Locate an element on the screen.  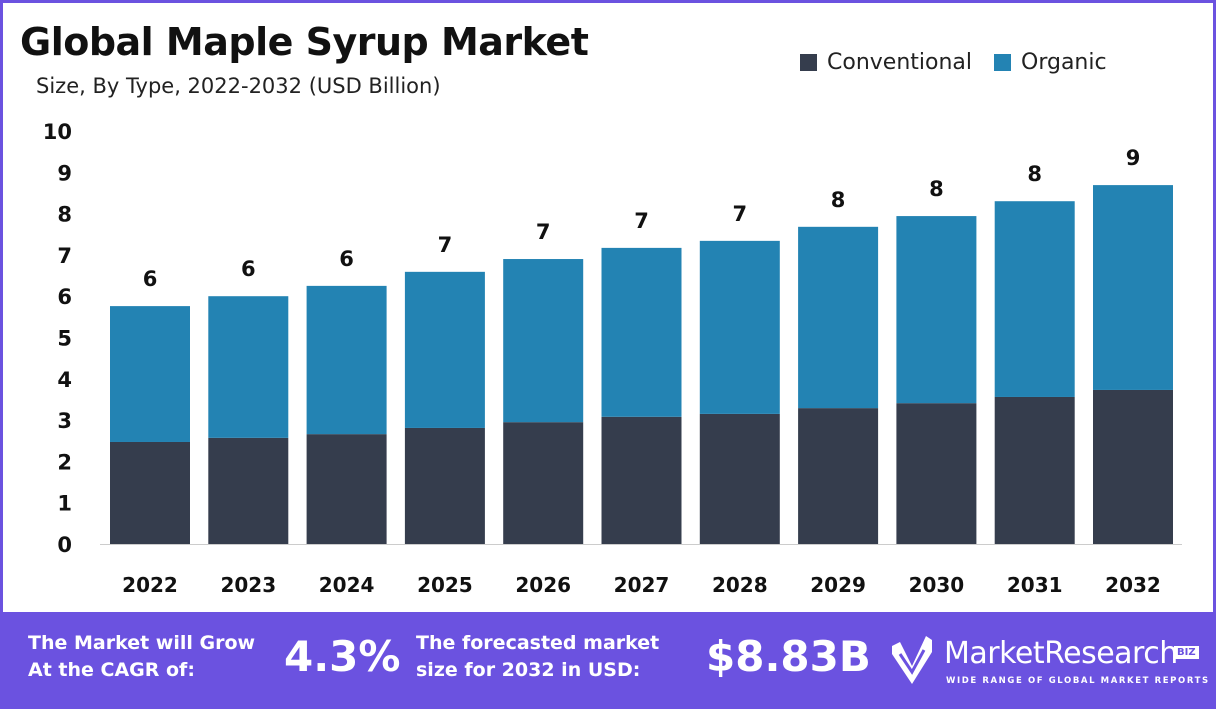
y-tick-label: 10 is located at coordinates (57, 132).